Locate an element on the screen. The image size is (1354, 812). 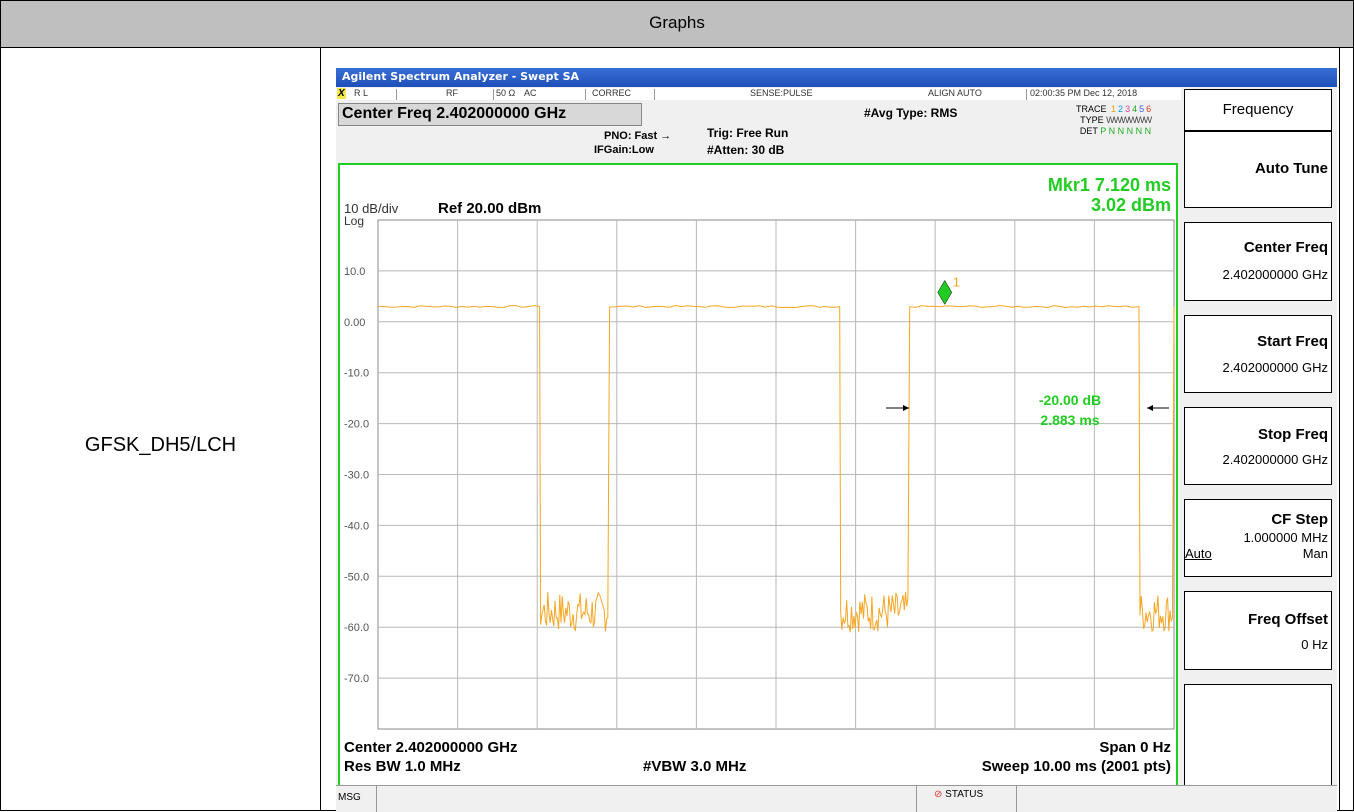
y-tick-label: -30.0 is located at coordinates (356, 476).